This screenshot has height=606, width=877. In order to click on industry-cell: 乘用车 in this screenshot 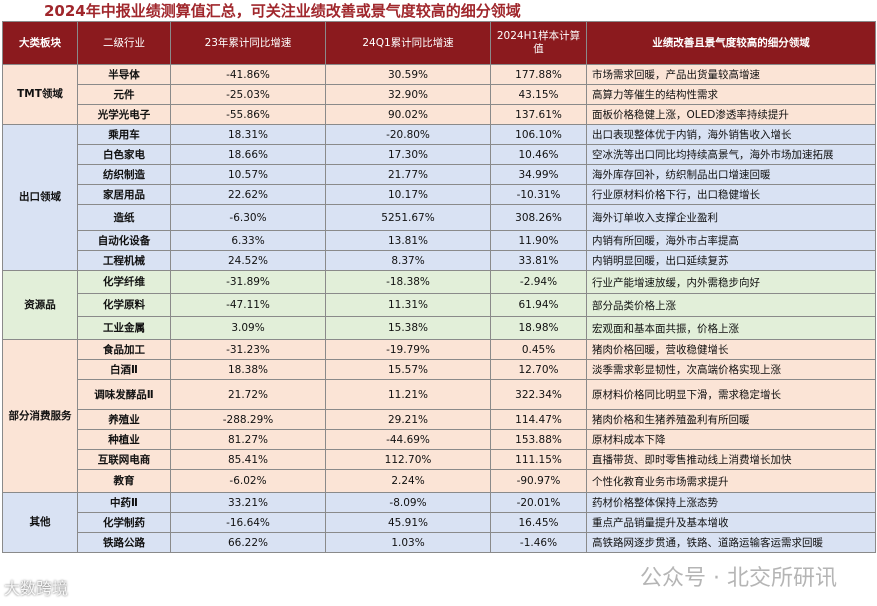, I will do `click(124, 134)`.